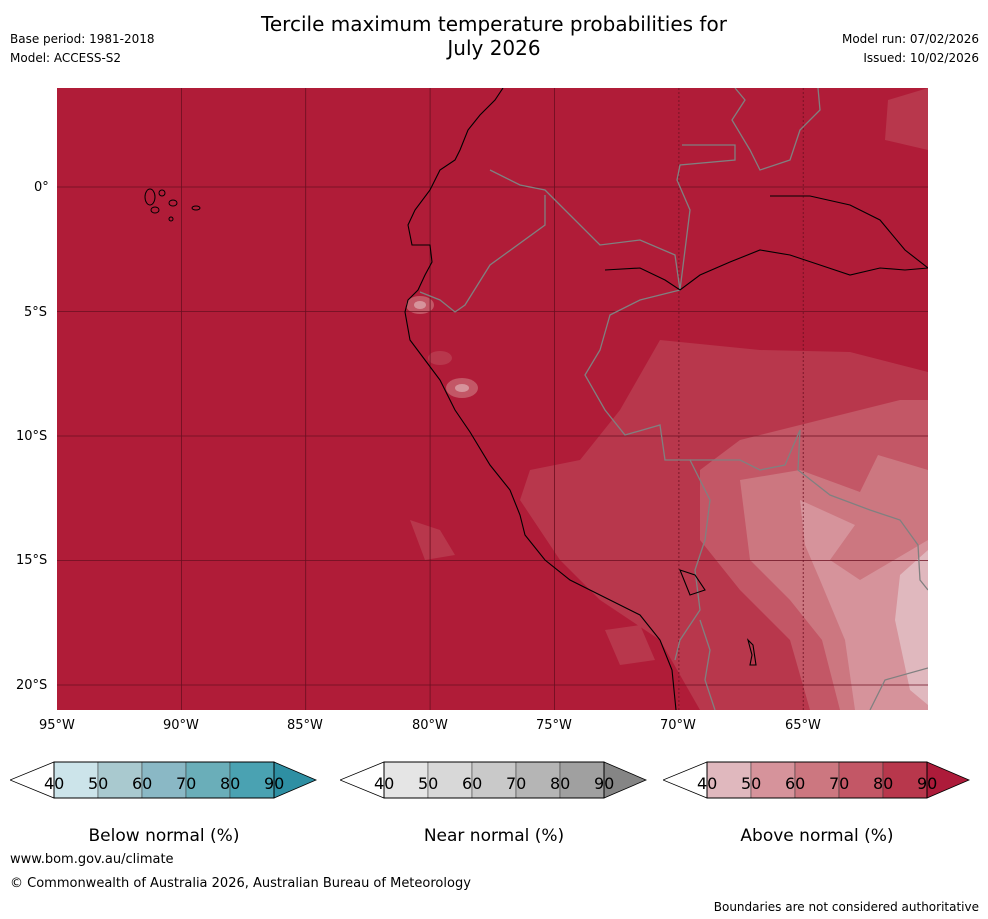 Image resolution: width=988 pixels, height=919 pixels. I want to click on model-run: Model run: 07/02/2026, so click(910, 39).